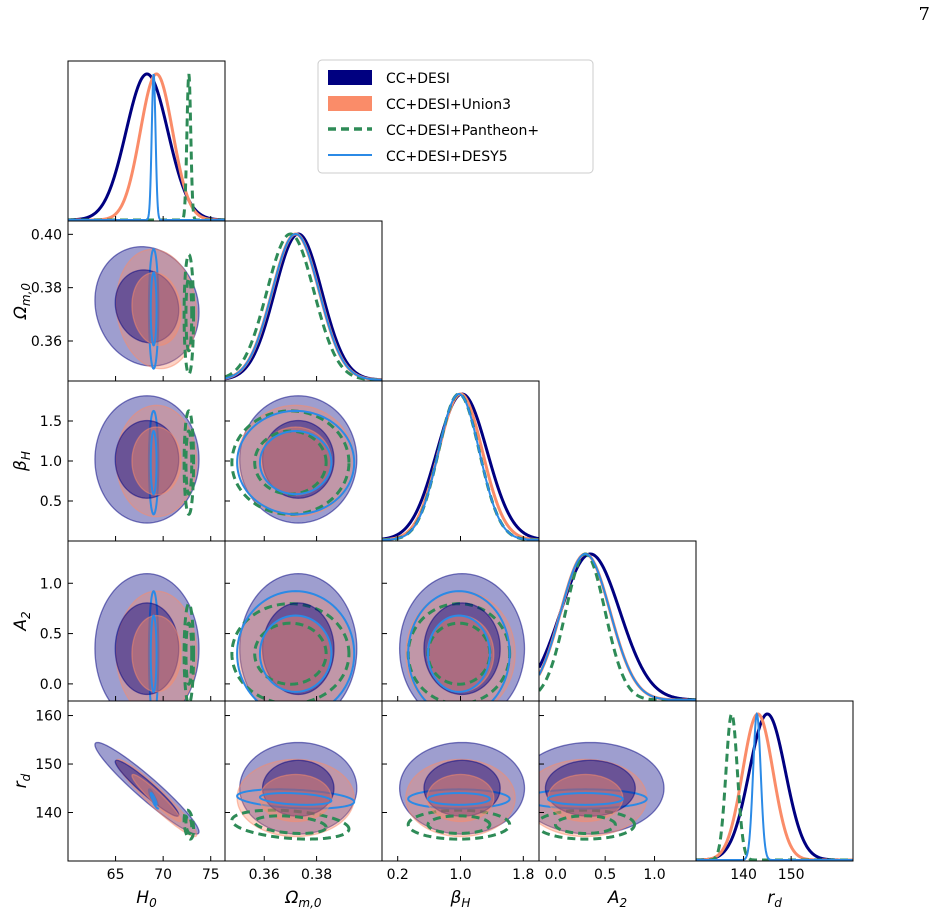 Image resolution: width=944 pixels, height=913 pixels. I want to click on y-axis-label: rd, so click(22, 780).